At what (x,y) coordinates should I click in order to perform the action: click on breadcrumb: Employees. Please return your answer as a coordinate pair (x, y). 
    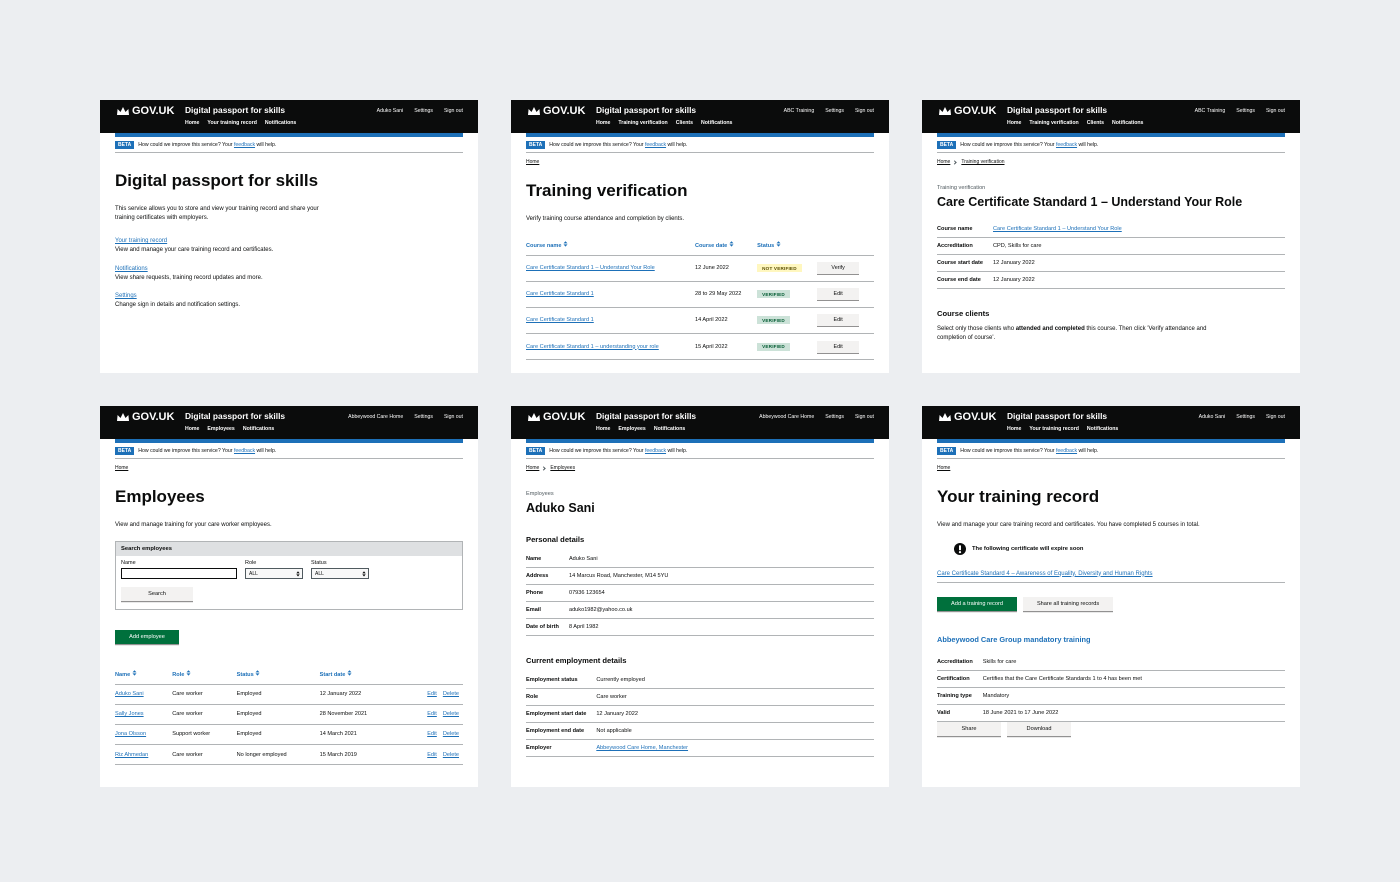
    Looking at the image, I should click on (563, 468).